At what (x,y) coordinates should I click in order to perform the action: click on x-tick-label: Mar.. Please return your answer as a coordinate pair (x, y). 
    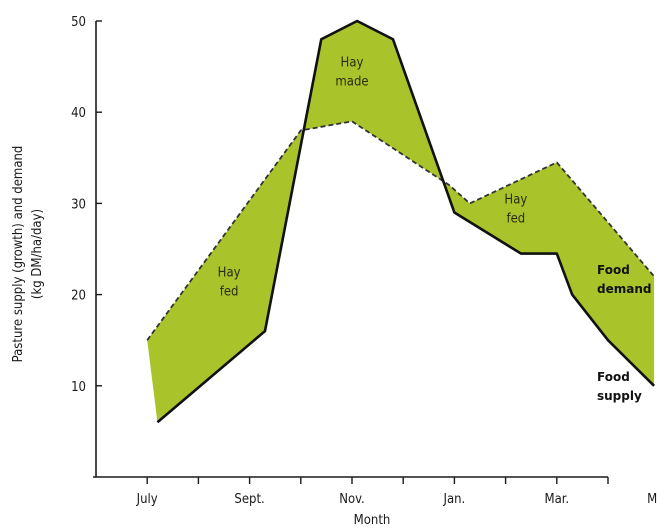
    Looking at the image, I should click on (557, 499).